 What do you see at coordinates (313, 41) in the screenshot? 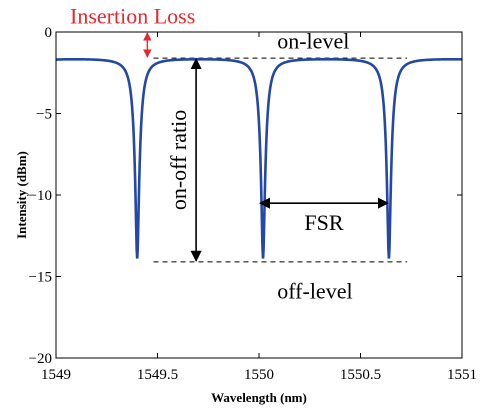
I see `on-level-label: on-level` at bounding box center [313, 41].